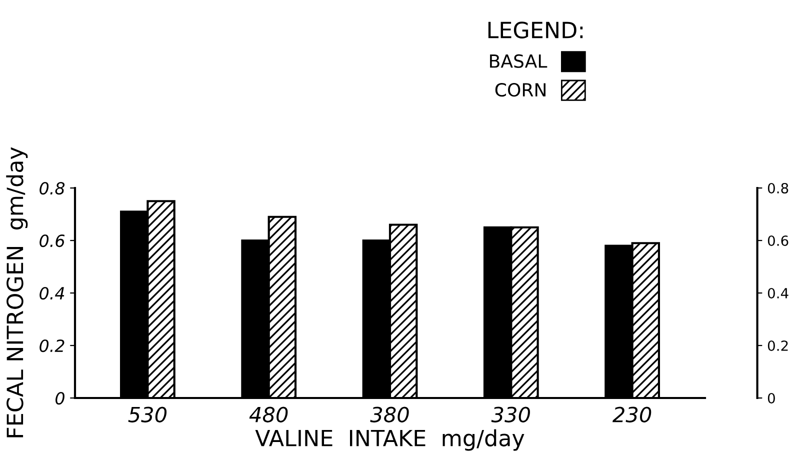  I want to click on y2-tick-label: 0, so click(771, 398).